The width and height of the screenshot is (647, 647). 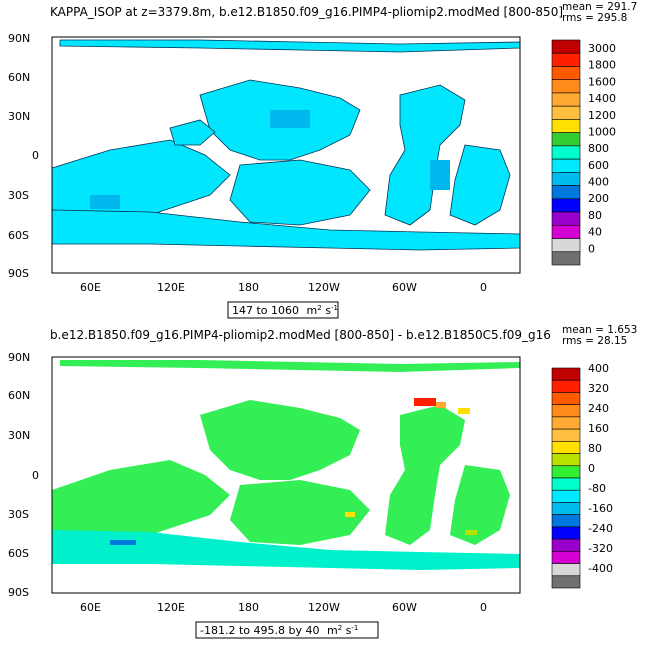 I want to click on bottom-ocean-cyan, so click(x=286, y=550).